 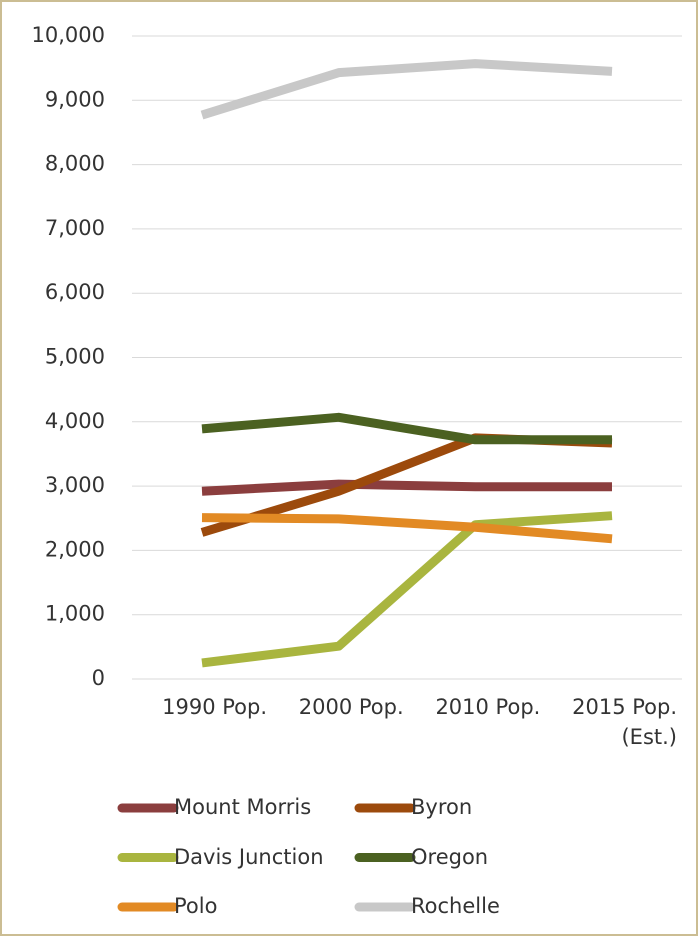 I want to click on x-tick-label: 2015 Pop. (Est.), so click(x=624, y=722).